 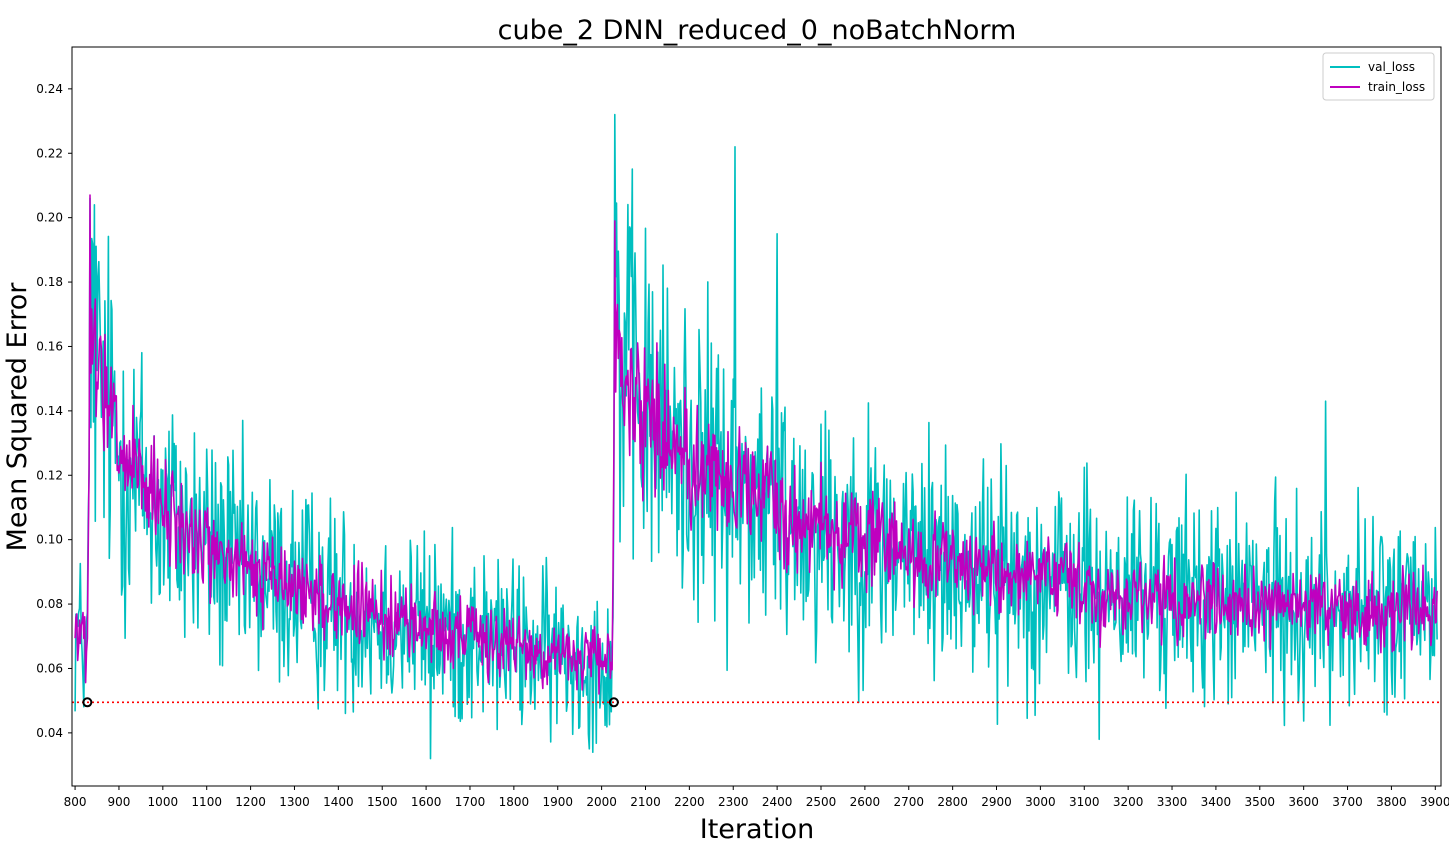 What do you see at coordinates (49, 153) in the screenshot?
I see `y-tick-label-9: 0.22` at bounding box center [49, 153].